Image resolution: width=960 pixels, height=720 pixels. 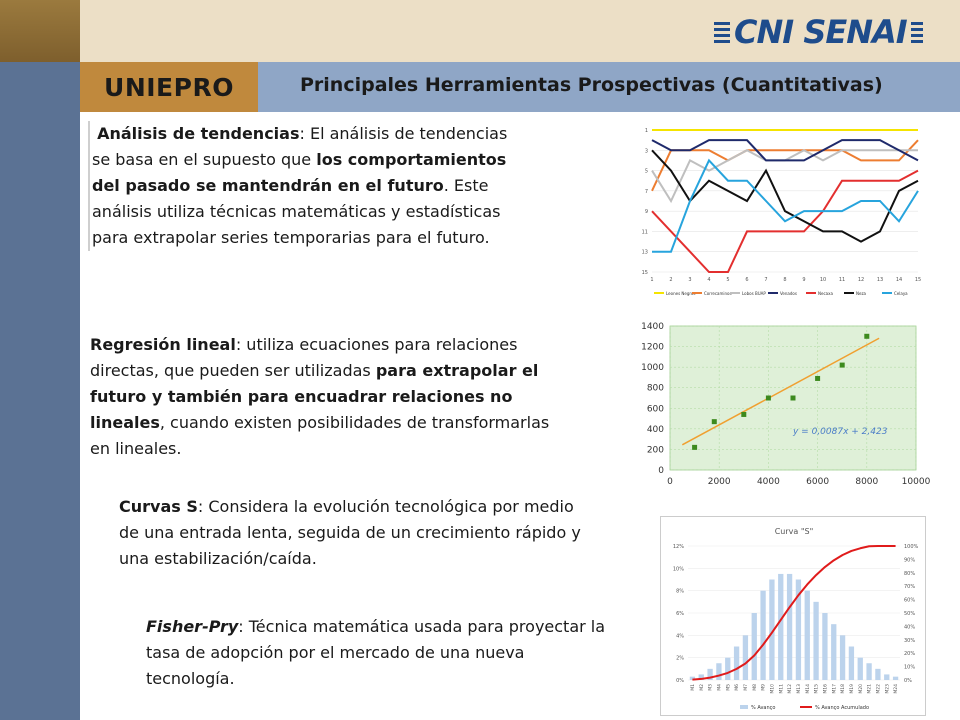 I want to click on x-tick-label: M3, so click(x=711, y=687).